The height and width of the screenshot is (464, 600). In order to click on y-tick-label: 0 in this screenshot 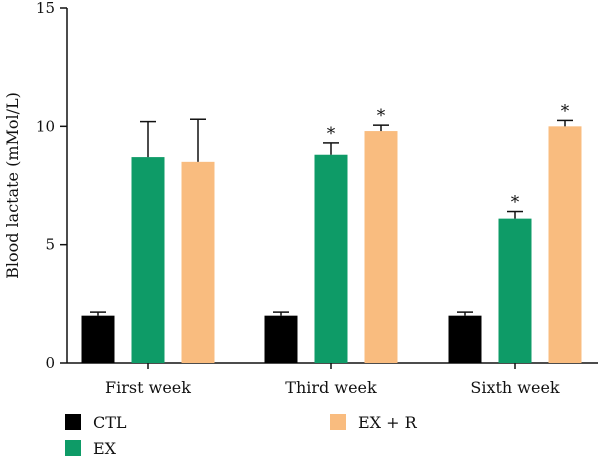, I will do `click(50, 363)`.